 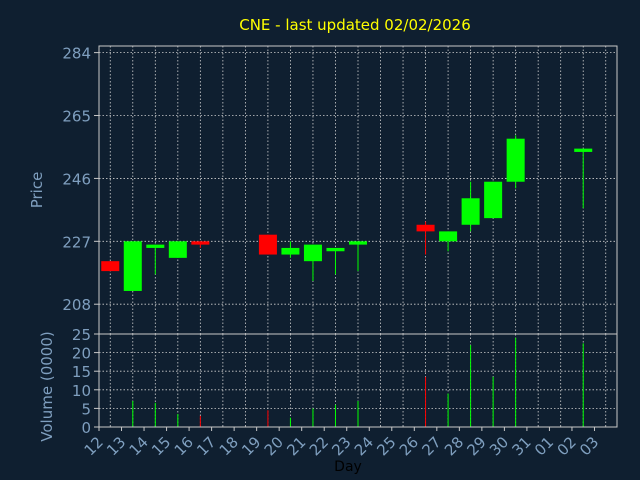 I want to click on price-tick-label: 246, so click(x=76, y=179).